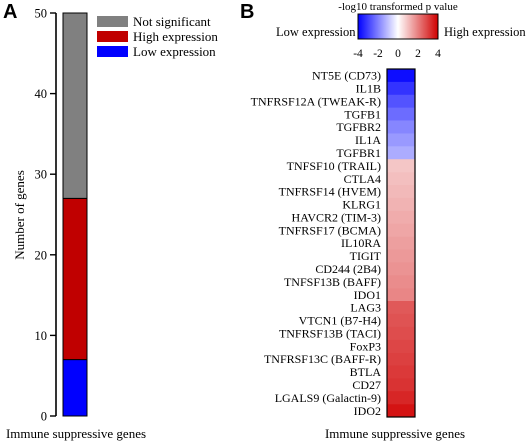 The height and width of the screenshot is (443, 526). What do you see at coordinates (41, 14) in the screenshot?
I see `y-tick-label: 50` at bounding box center [41, 14].